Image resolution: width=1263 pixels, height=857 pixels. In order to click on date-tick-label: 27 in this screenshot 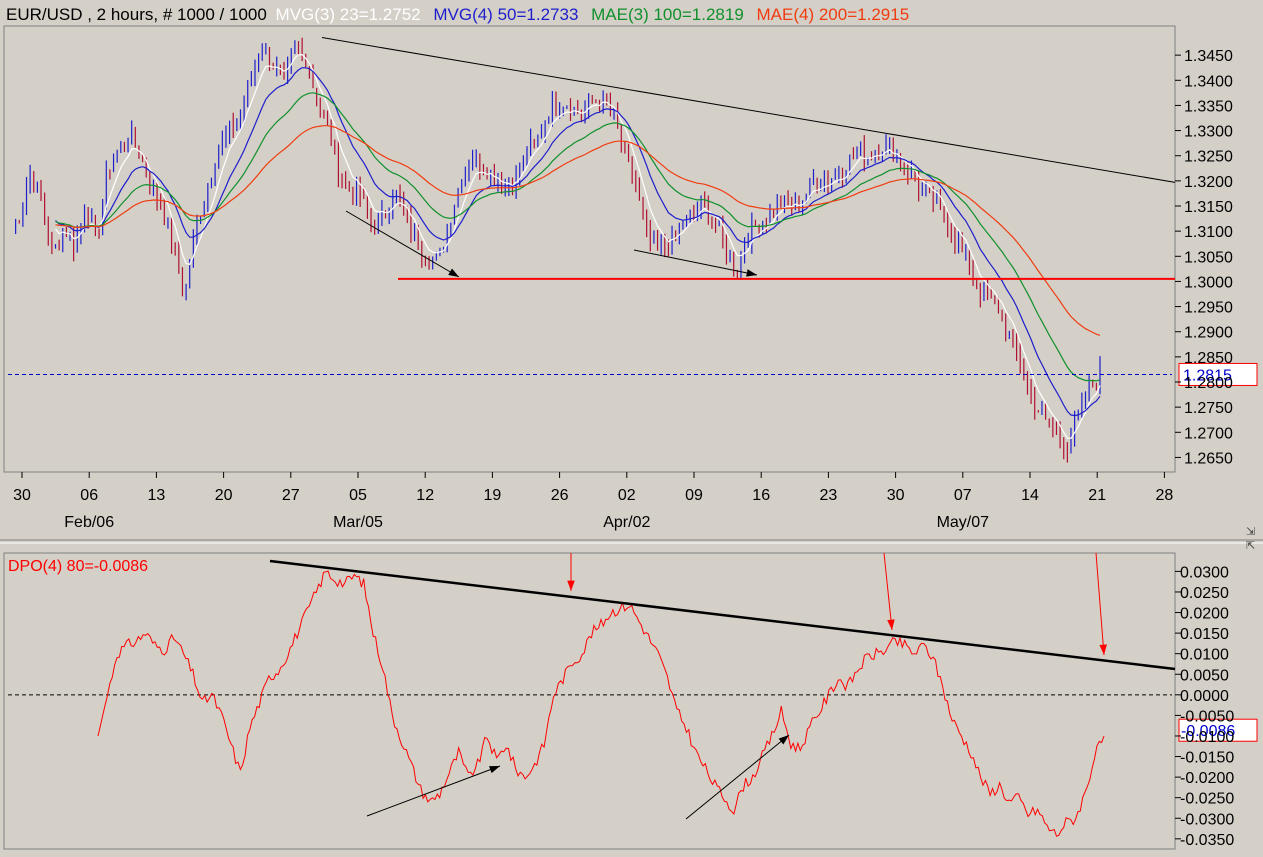, I will do `click(291, 495)`.